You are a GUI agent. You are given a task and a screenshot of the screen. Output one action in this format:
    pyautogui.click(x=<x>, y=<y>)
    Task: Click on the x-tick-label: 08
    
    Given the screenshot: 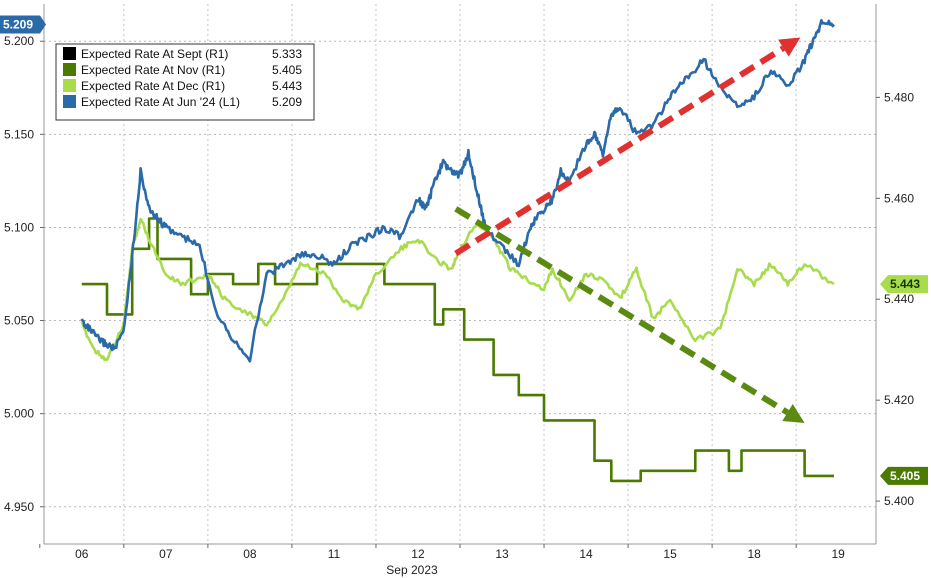 What is the action you would take?
    pyautogui.click(x=250, y=554)
    